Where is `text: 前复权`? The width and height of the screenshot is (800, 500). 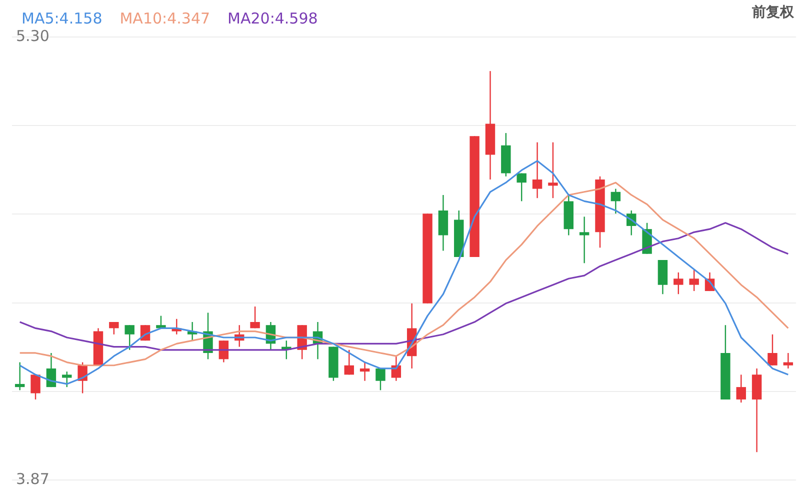
text: 前复权 is located at coordinates (773, 12).